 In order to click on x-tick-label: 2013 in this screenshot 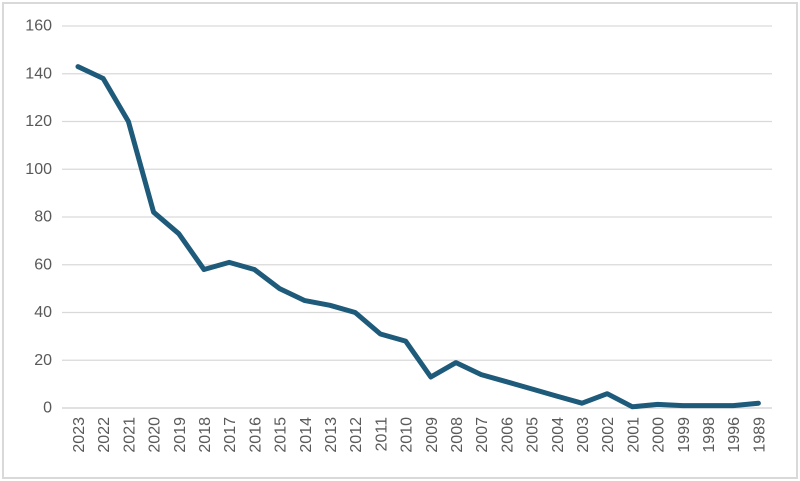, I will do `click(331, 435)`.